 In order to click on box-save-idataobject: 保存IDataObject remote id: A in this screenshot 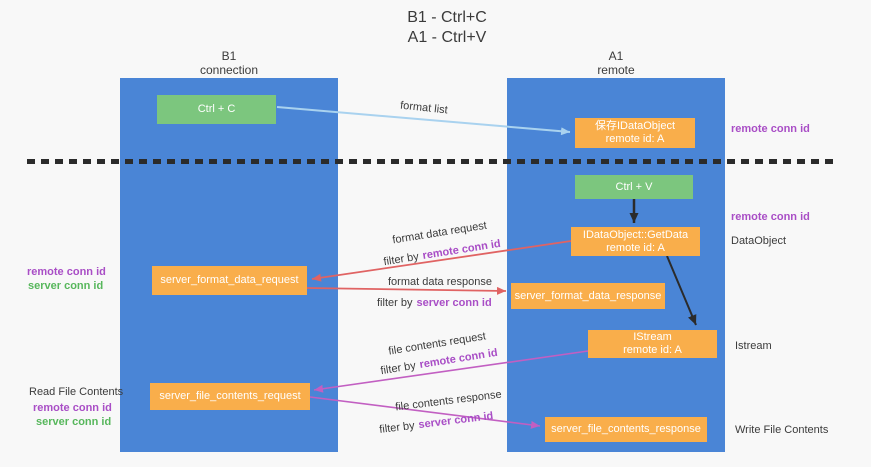, I will do `click(635, 133)`.